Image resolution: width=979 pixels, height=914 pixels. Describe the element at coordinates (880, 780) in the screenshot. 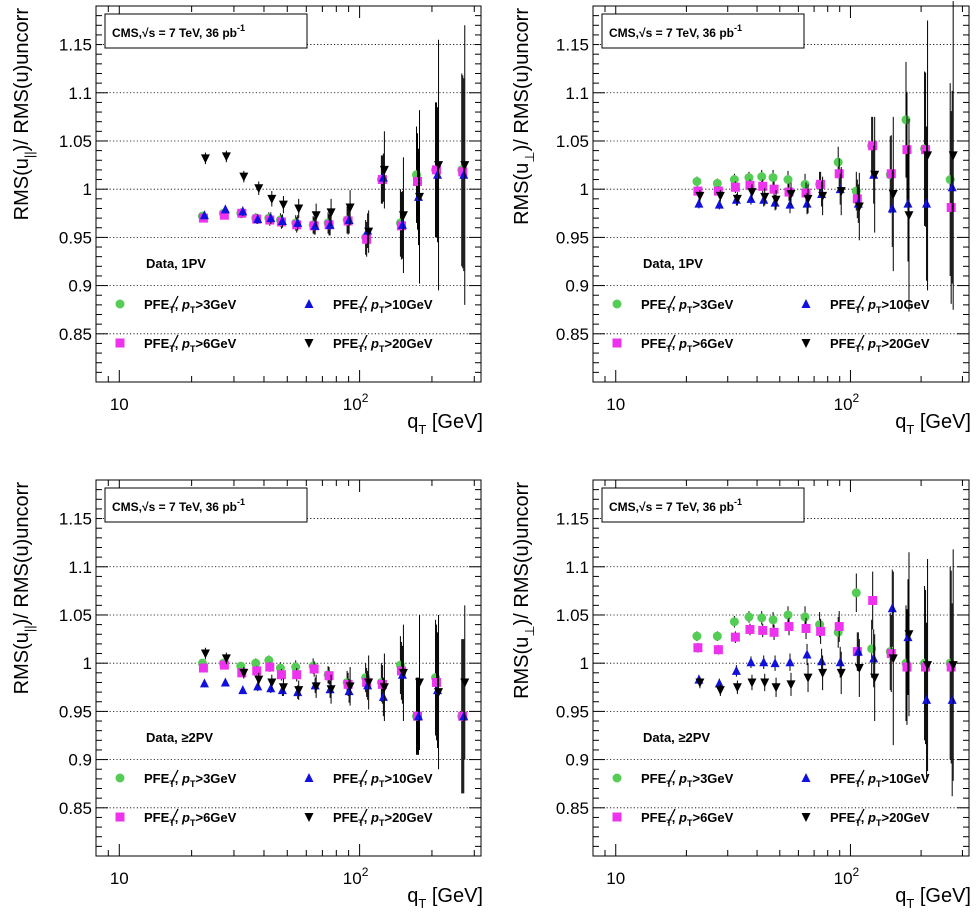

I see `legend-label: PFET, pT>10GeV` at that location.